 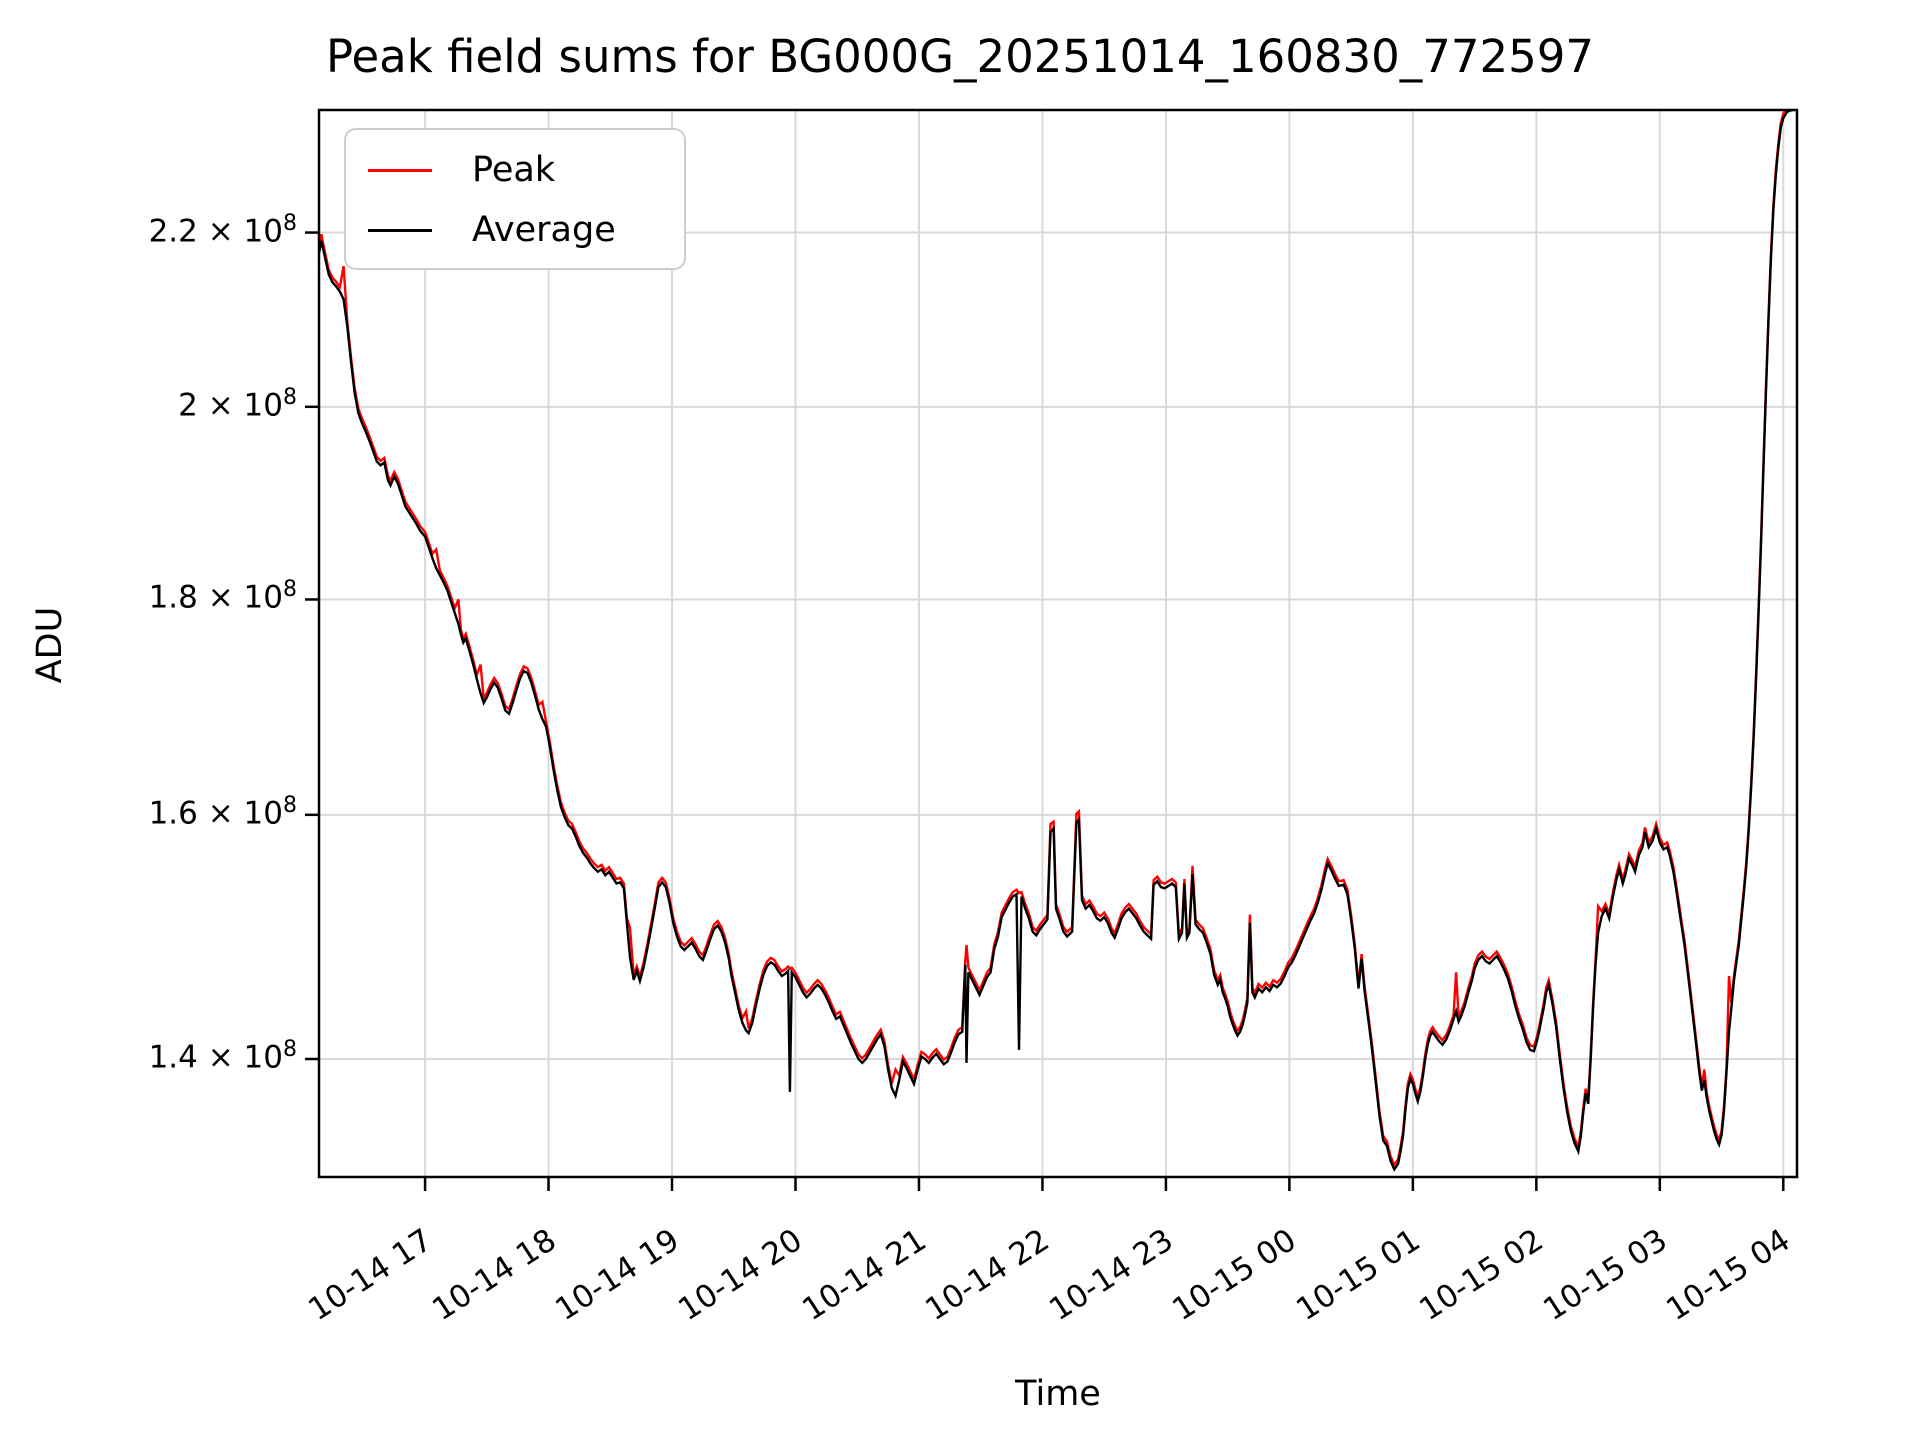 What do you see at coordinates (400, 170) in the screenshot?
I see `peak-line-swatch` at bounding box center [400, 170].